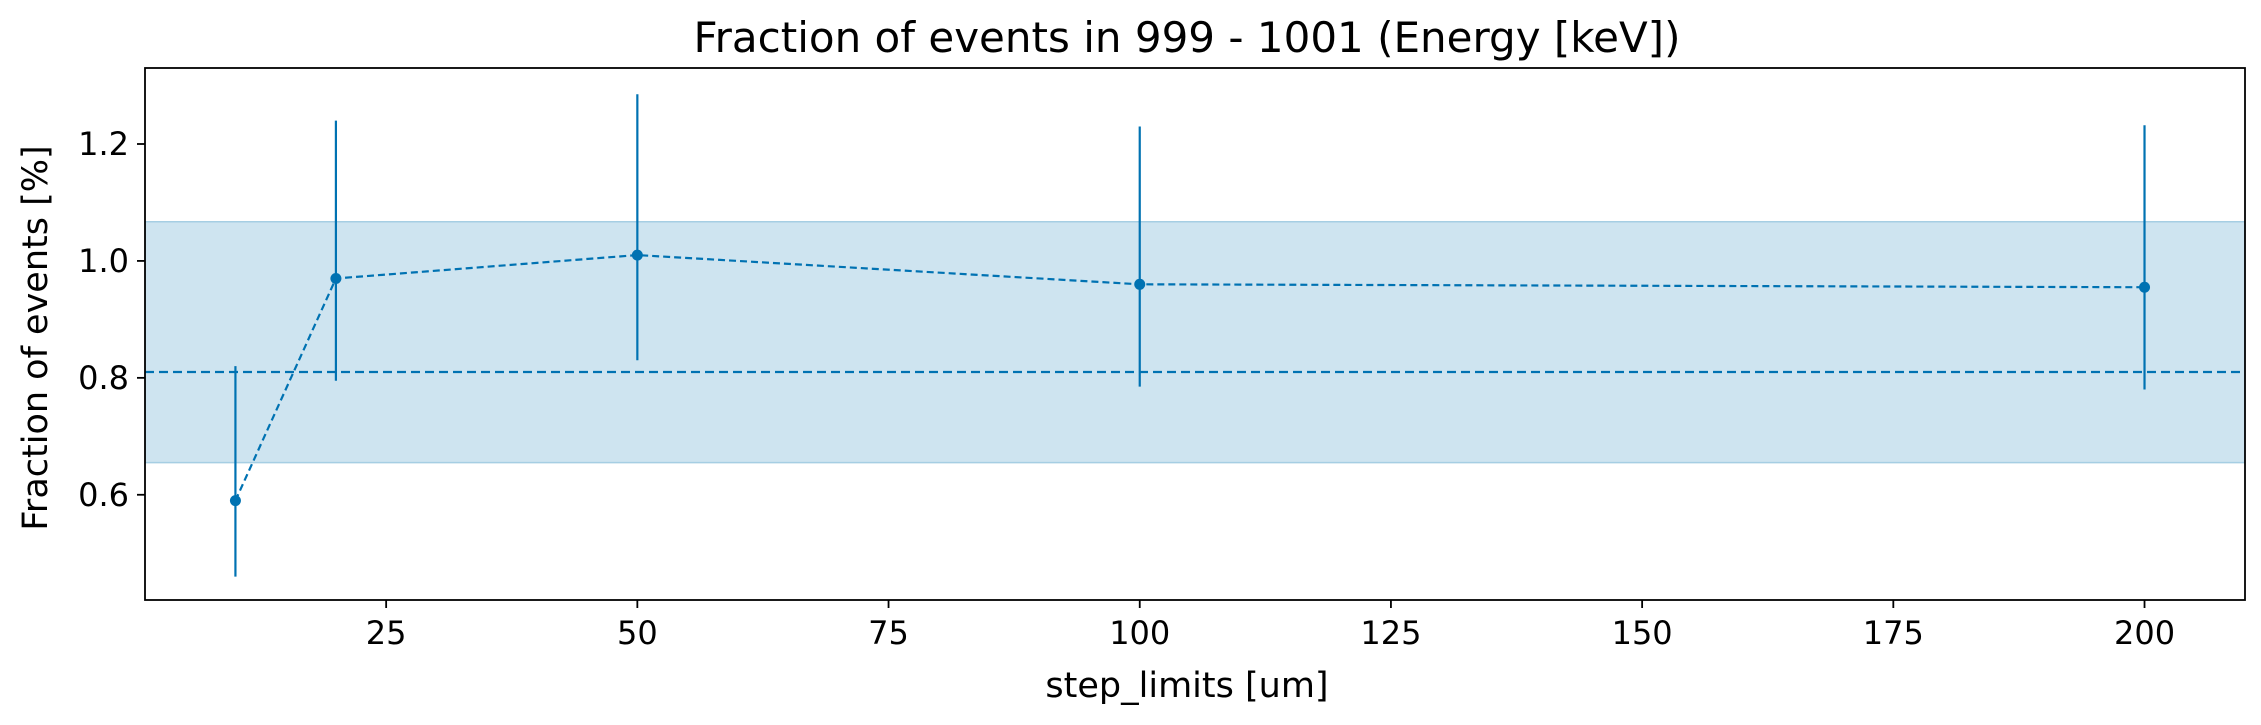 This screenshot has width=2261, height=725. Describe the element at coordinates (103, 144) in the screenshot. I see `y-tick-label: 1.2` at that location.